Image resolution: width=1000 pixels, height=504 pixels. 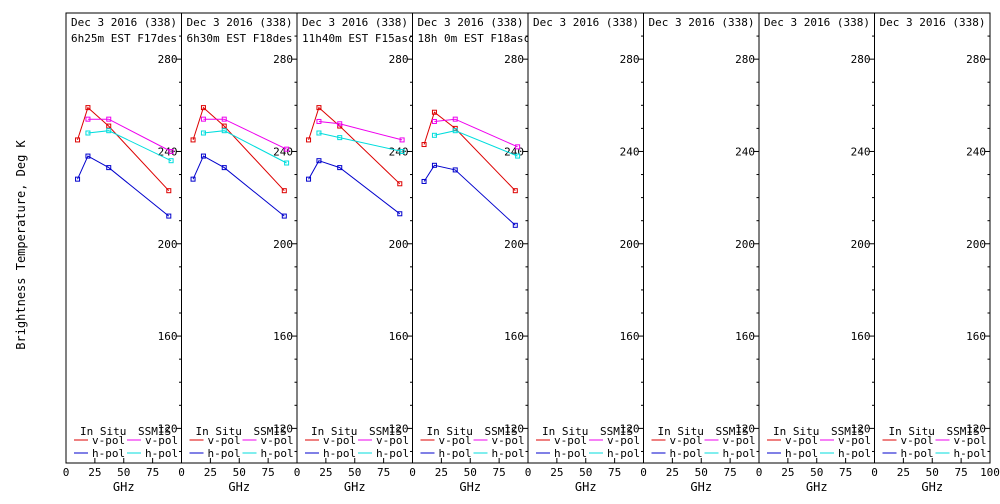 I want to click on panel-time: 6h25m EST F17des, so click(x=124, y=38).